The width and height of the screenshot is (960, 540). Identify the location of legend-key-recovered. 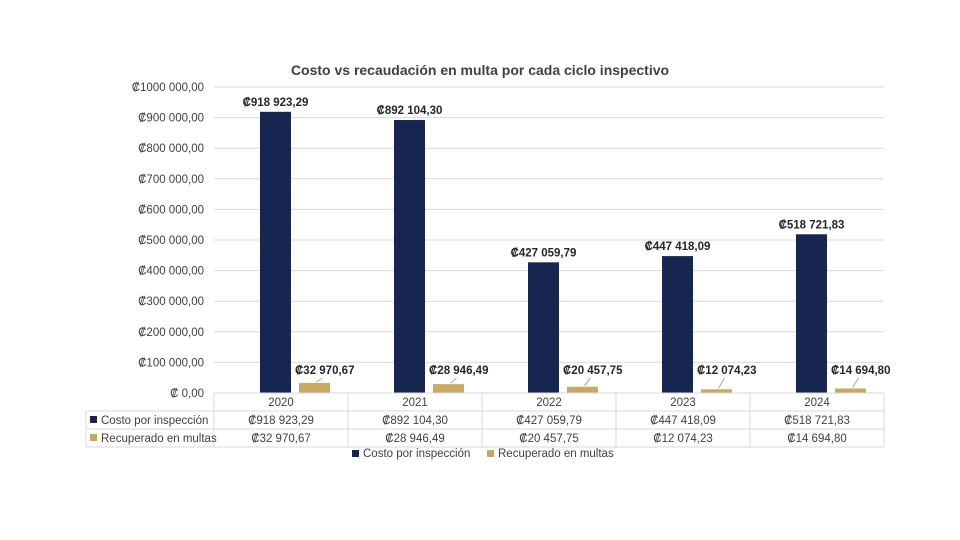
(490, 453).